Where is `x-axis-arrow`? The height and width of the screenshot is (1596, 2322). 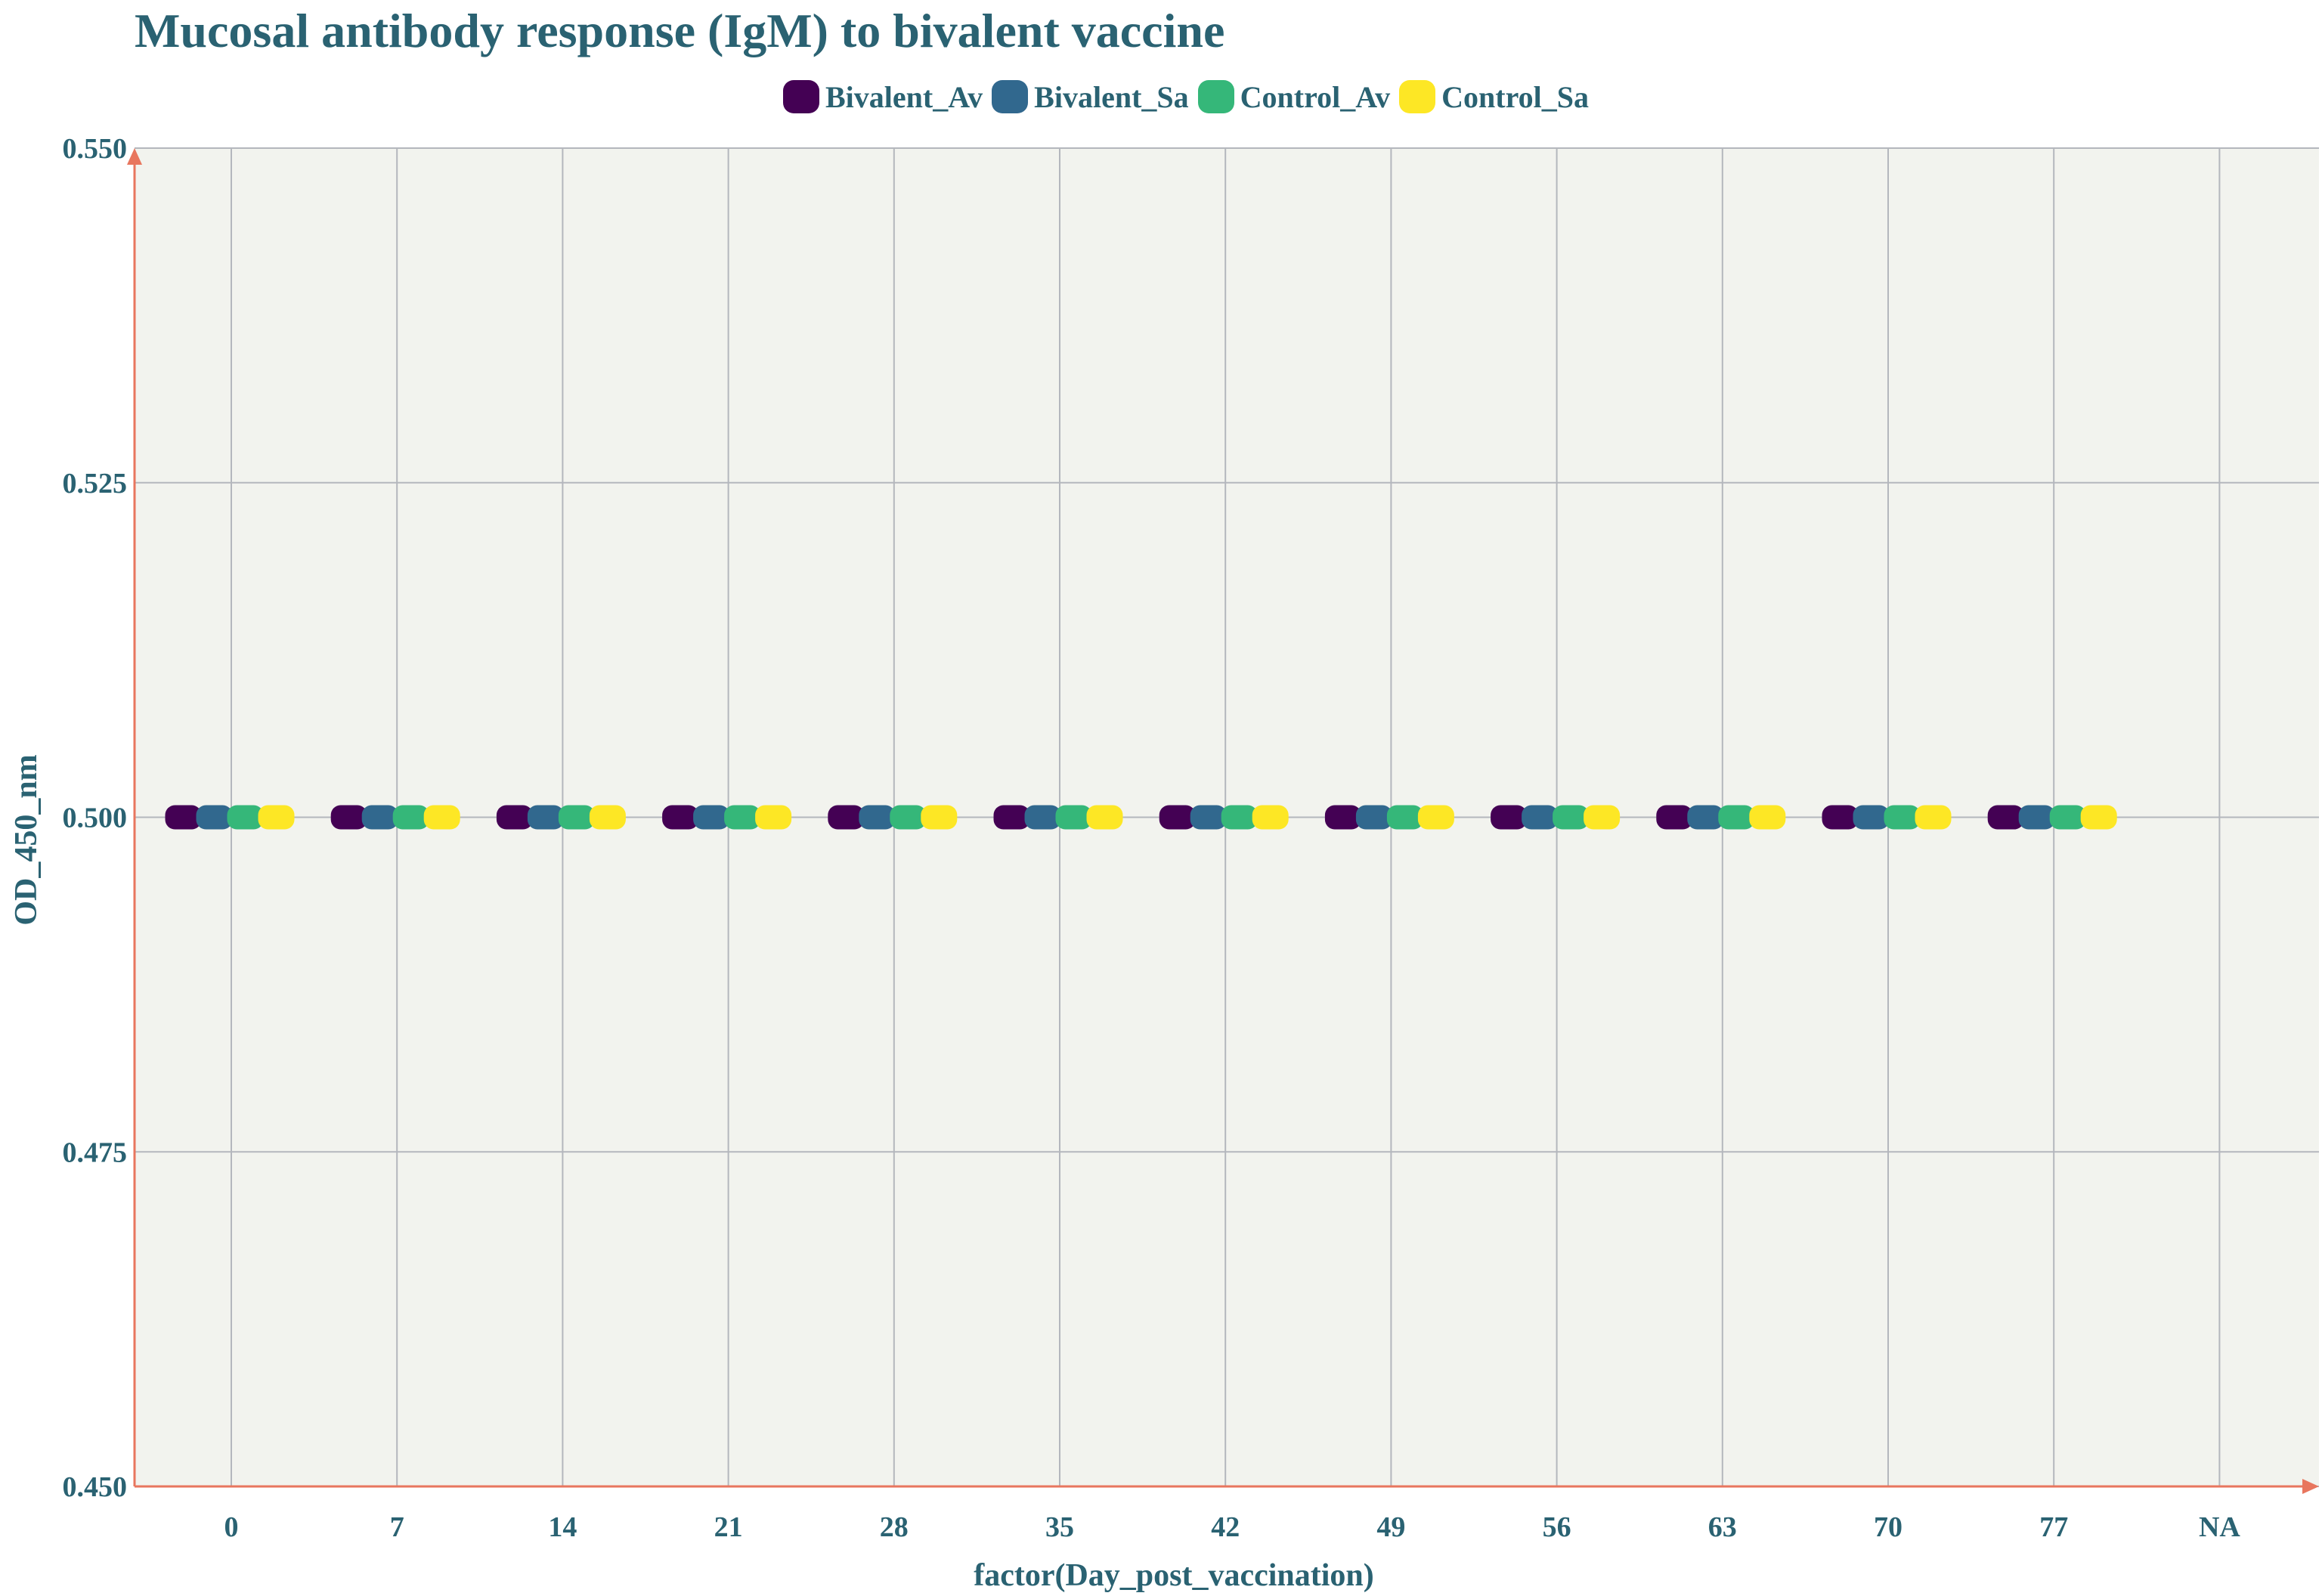 x-axis-arrow is located at coordinates (2310, 1486).